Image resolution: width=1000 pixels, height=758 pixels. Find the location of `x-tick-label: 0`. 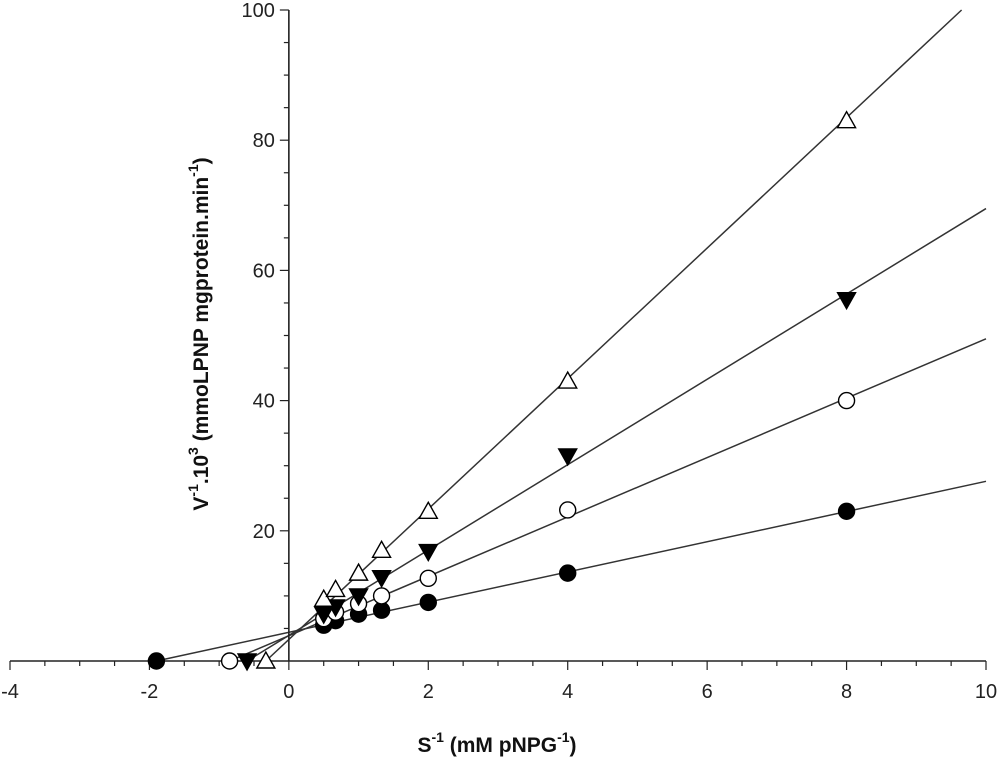

x-tick-label: 0 is located at coordinates (288, 692).